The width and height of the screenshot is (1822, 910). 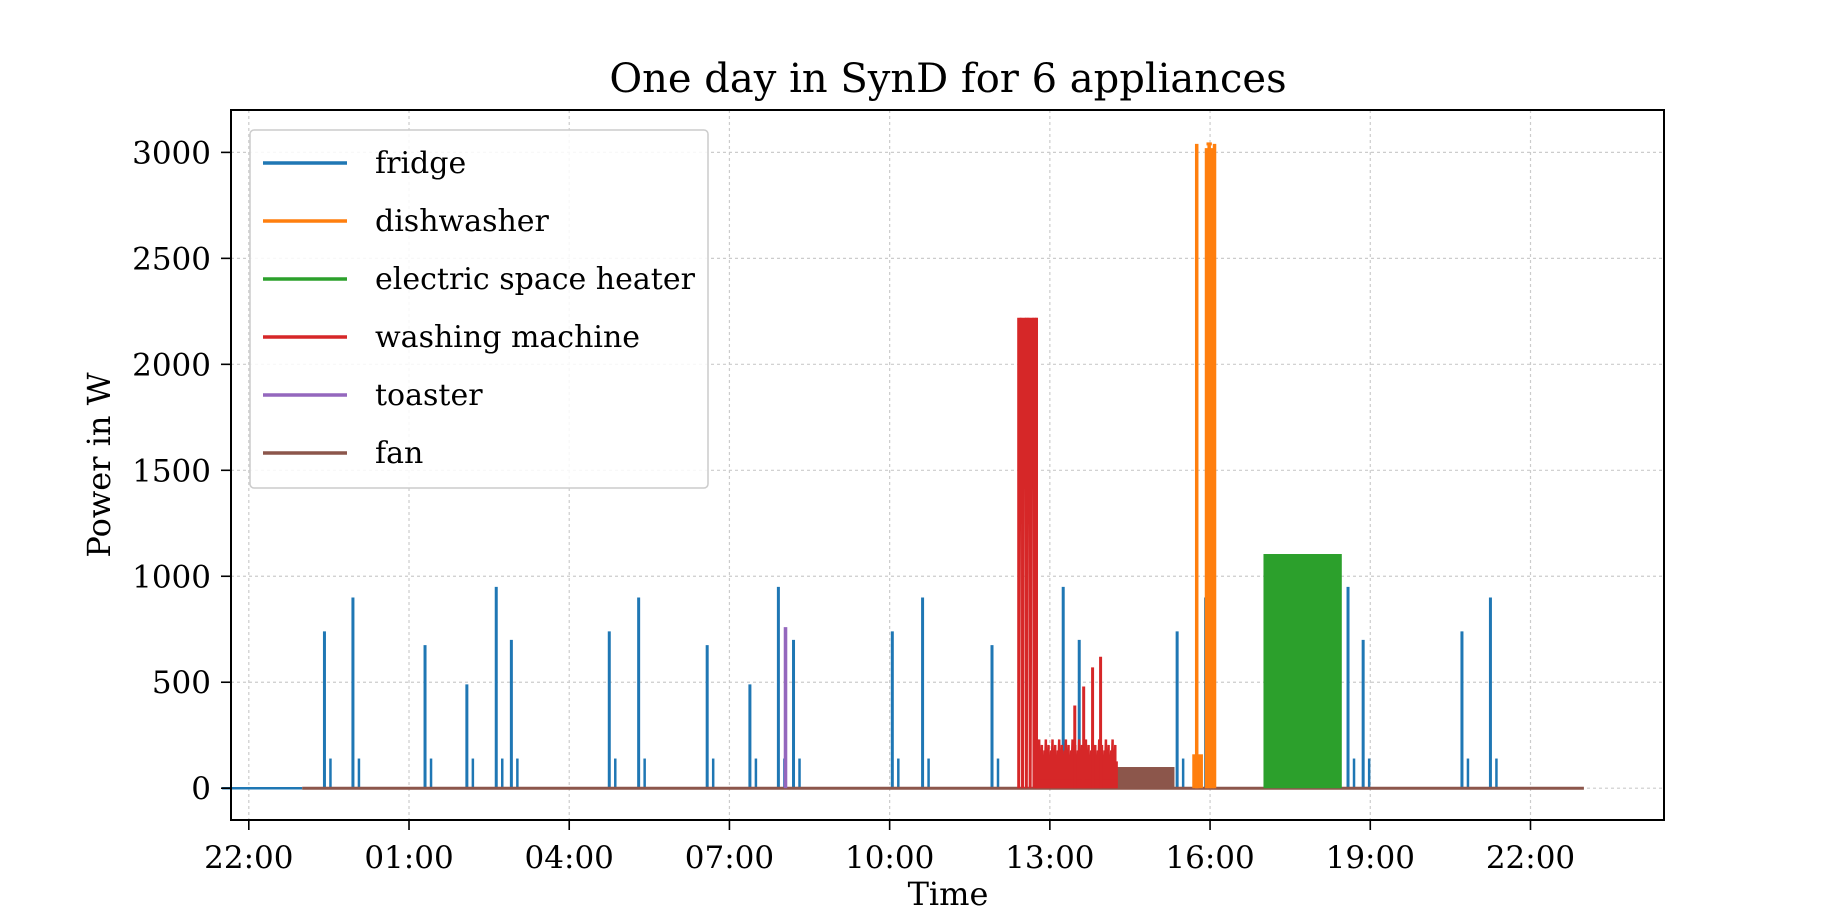 I want to click on toaster-run, so click(x=785, y=708).